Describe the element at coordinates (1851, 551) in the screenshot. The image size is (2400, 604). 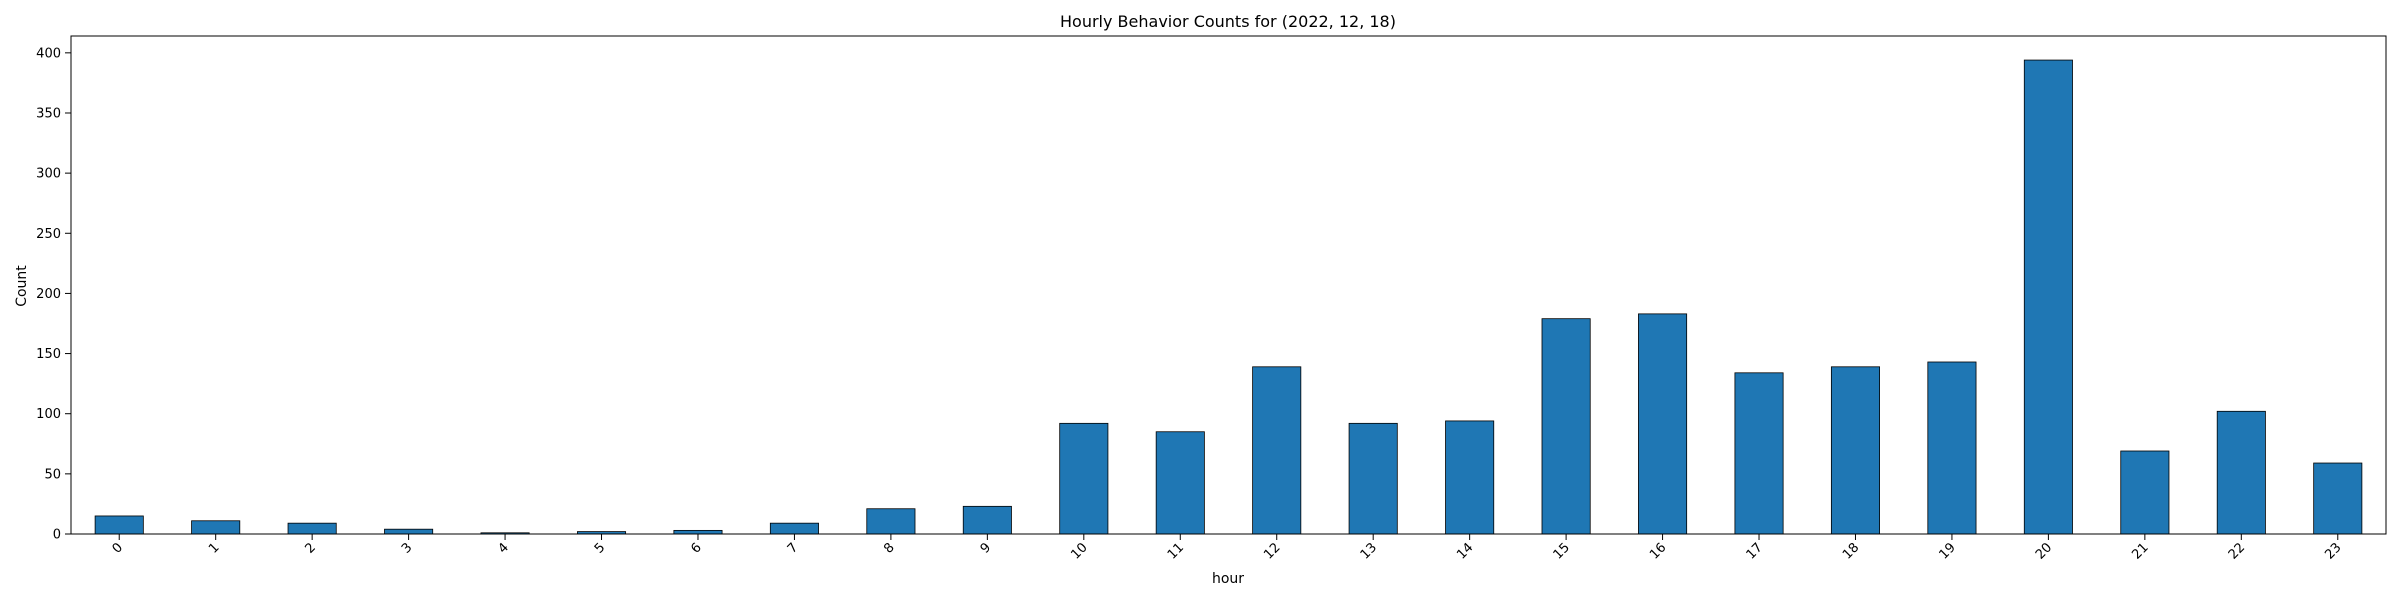
I see `x-tick-label: 18` at that location.